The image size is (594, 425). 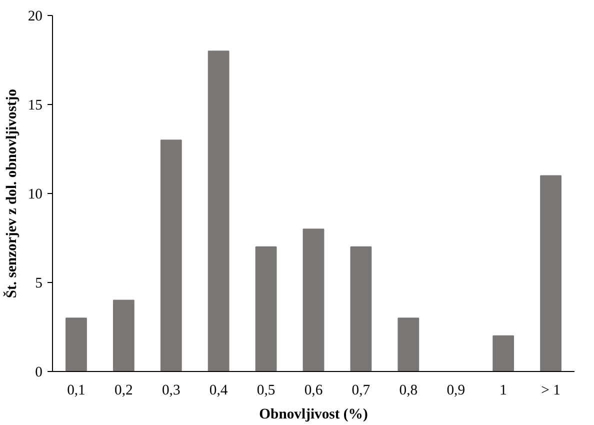 What do you see at coordinates (76, 390) in the screenshot?
I see `x-tick-label: 0,1` at bounding box center [76, 390].